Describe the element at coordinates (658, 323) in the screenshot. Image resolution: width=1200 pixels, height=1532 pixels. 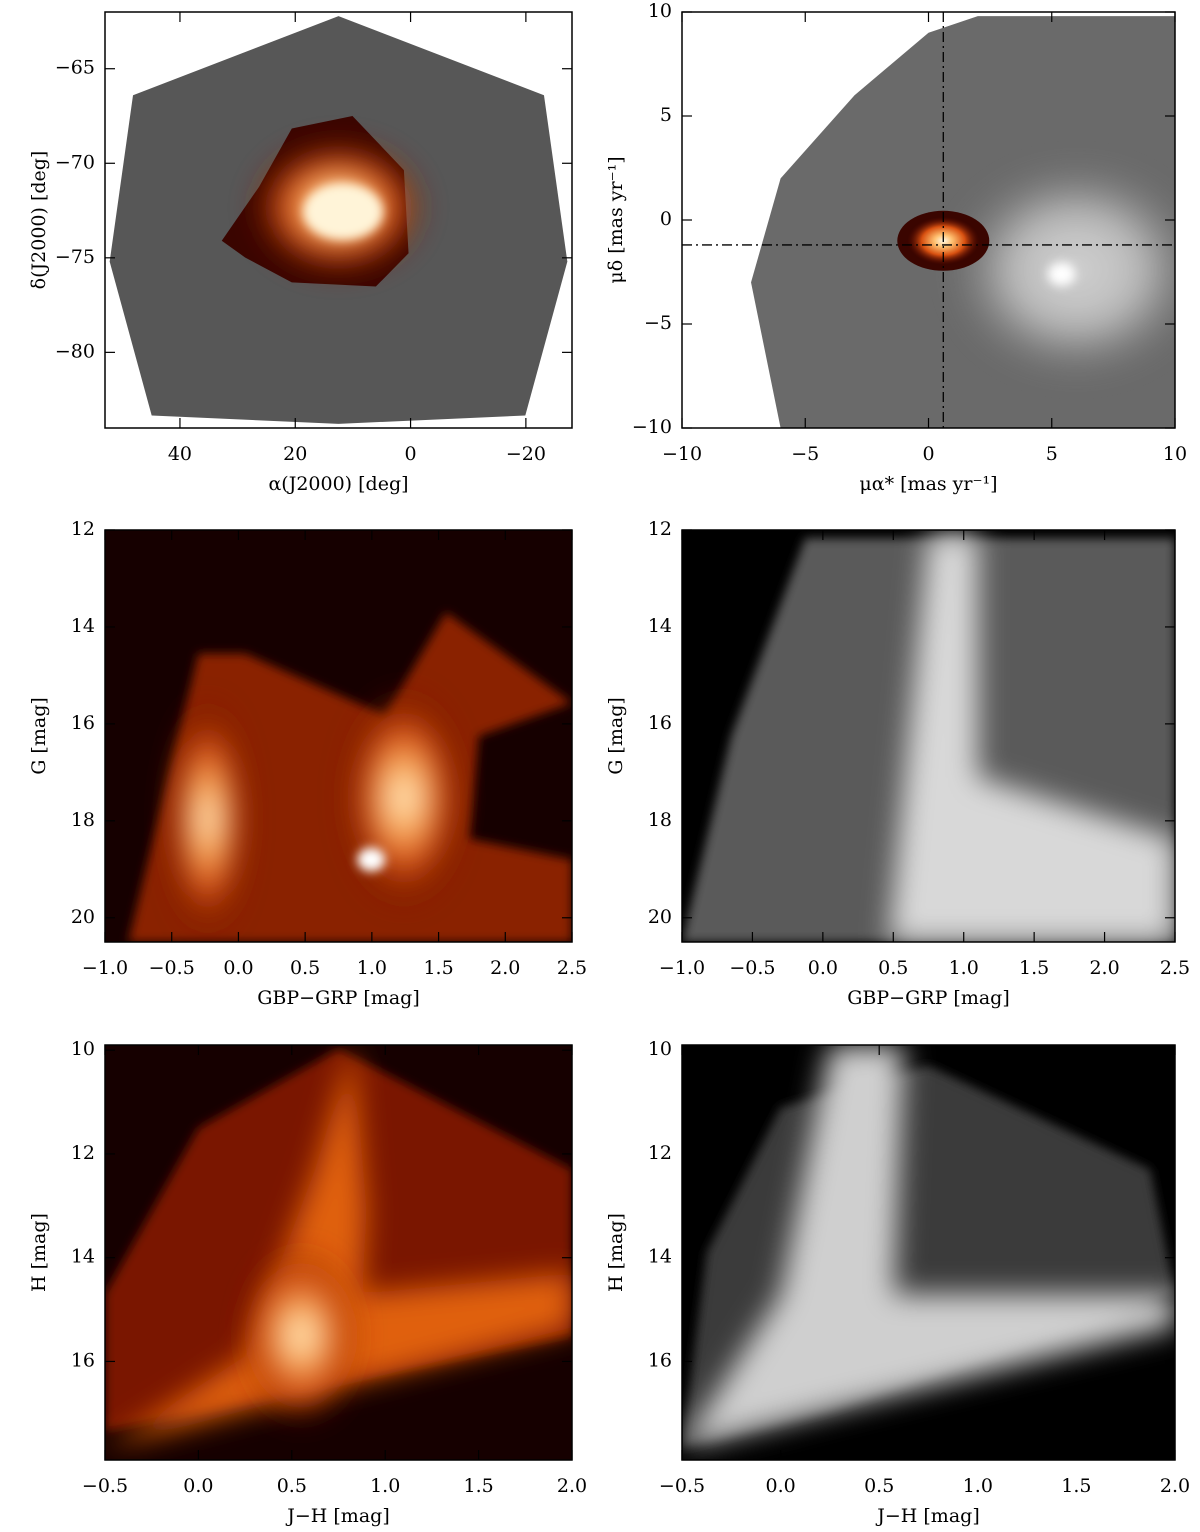
I see `y-tick-label: −5` at that location.